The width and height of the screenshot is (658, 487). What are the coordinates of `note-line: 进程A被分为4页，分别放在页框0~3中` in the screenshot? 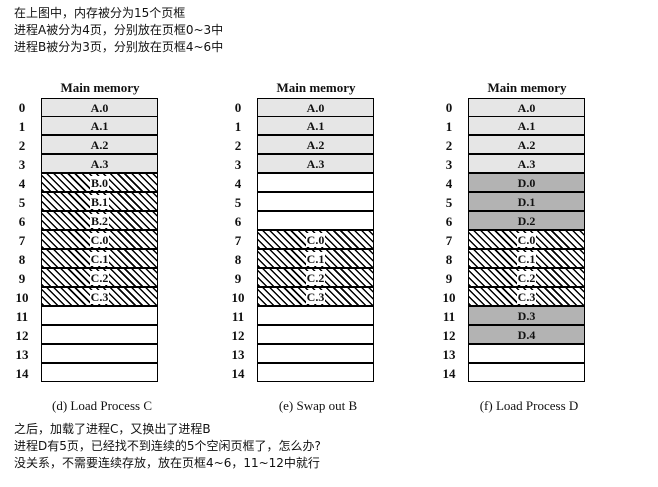 It's located at (119, 30).